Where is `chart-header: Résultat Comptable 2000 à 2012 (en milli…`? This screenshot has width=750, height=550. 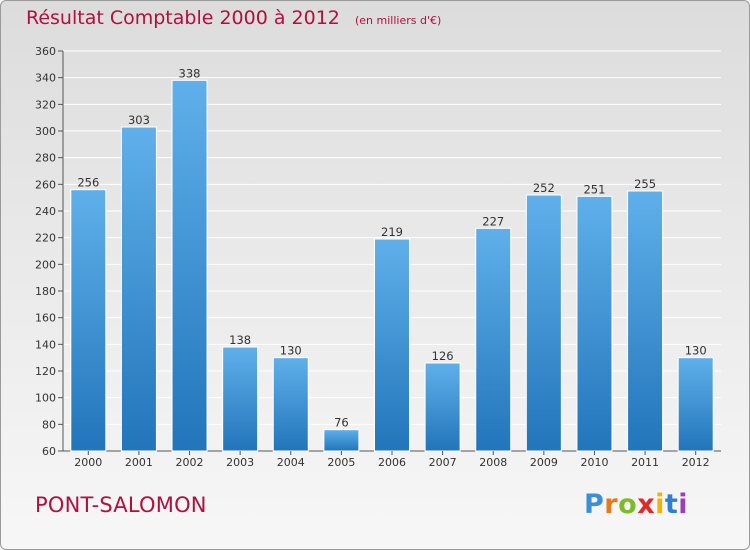 chart-header: Résultat Comptable 2000 à 2012 (en milli… is located at coordinates (233, 18).